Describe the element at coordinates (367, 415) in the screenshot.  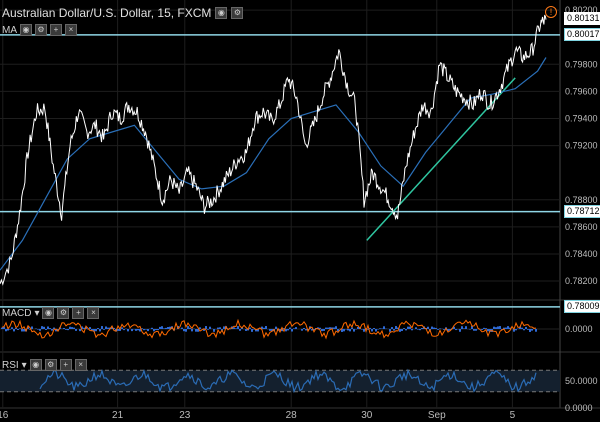
I see `x-tick-label: 30` at that location.